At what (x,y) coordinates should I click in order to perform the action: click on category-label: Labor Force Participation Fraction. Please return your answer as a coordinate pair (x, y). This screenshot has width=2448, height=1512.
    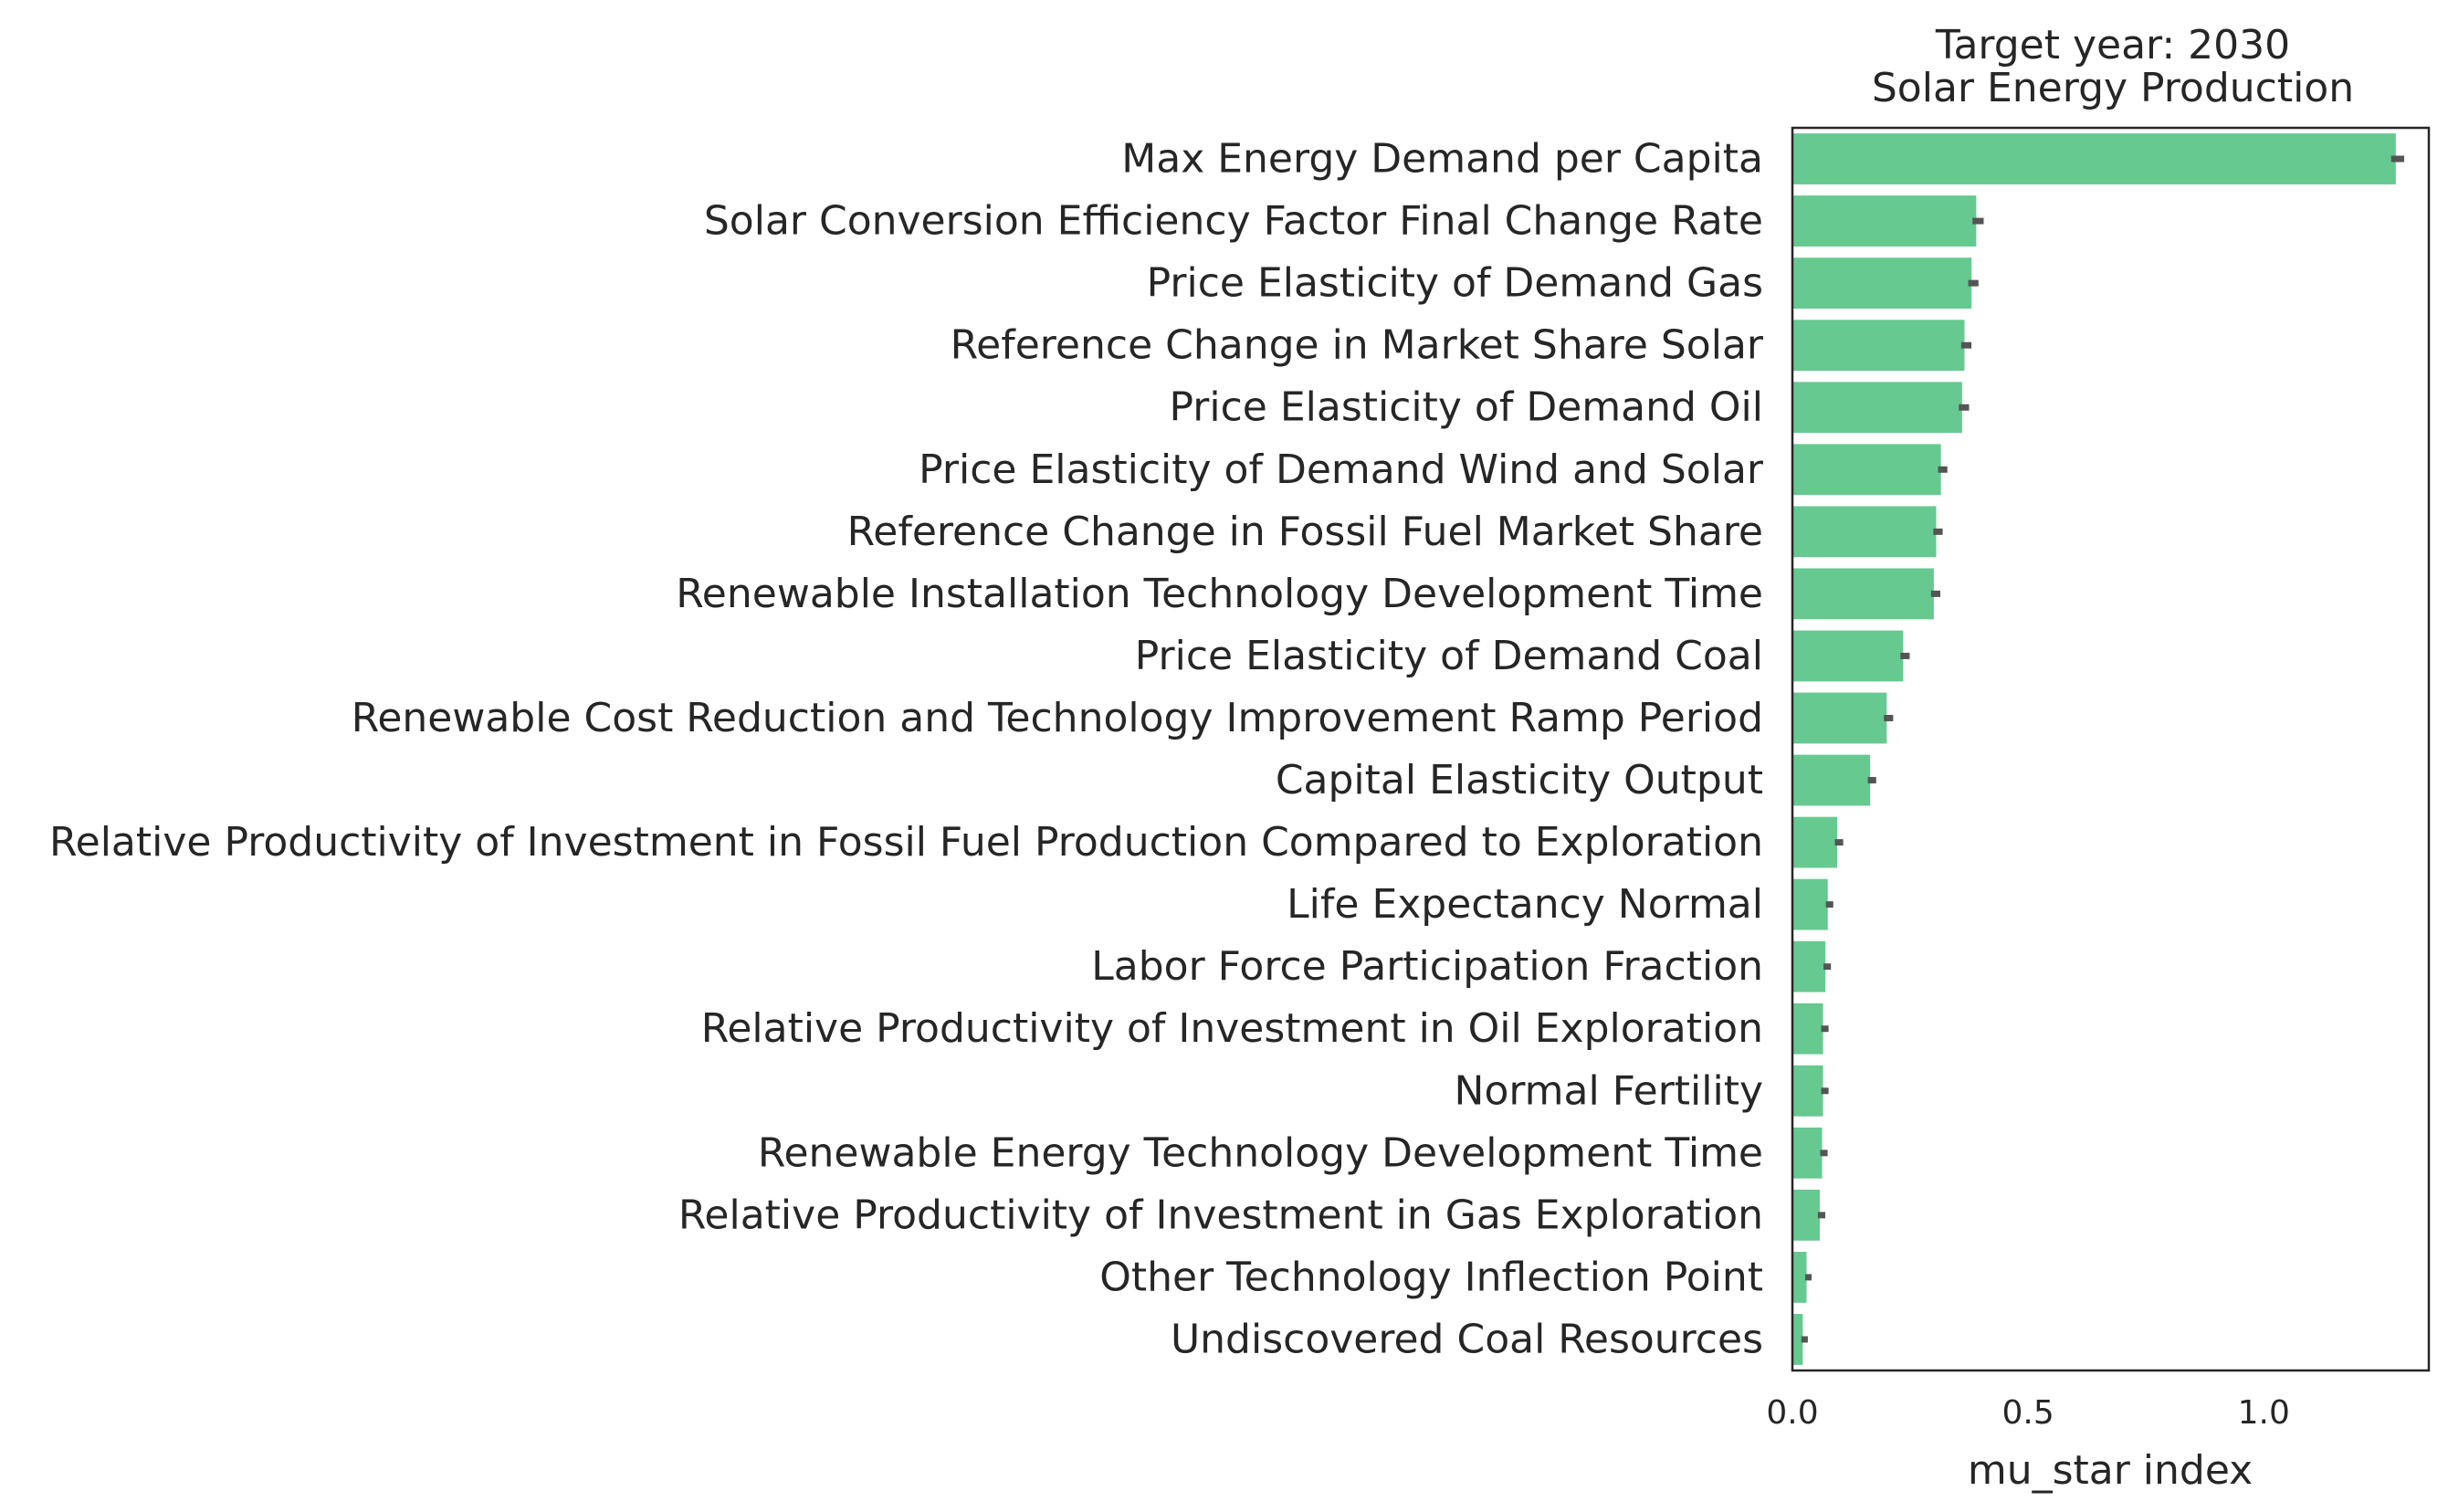
    Looking at the image, I should click on (1427, 966).